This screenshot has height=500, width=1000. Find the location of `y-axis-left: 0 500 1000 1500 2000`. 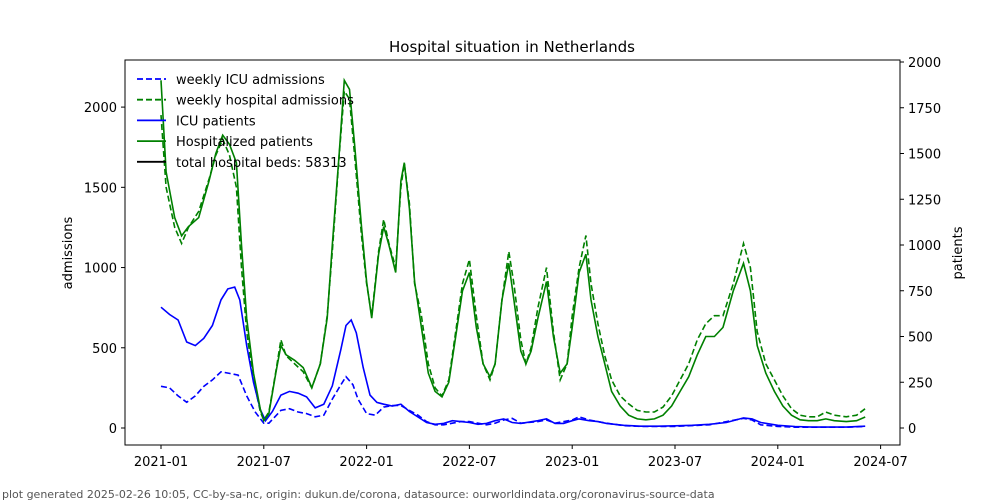

y-axis-left: 0 500 1000 1500 2000 is located at coordinates (104, 269).